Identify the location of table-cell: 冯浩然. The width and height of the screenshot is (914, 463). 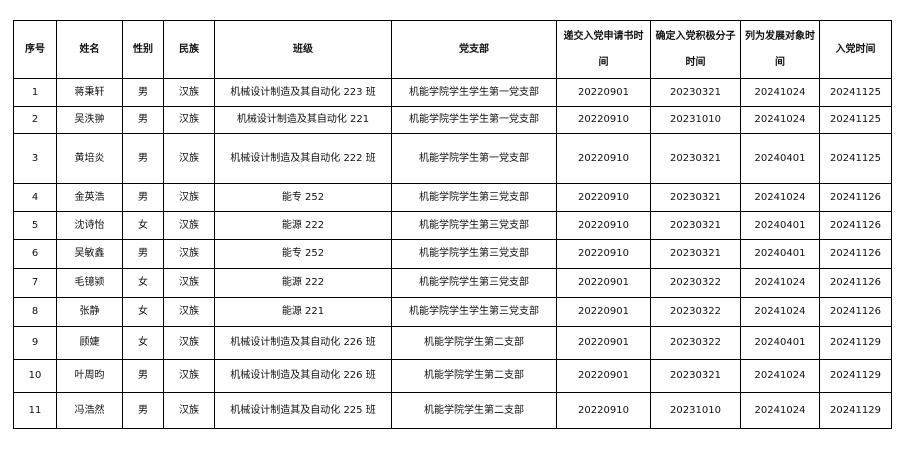
(89, 410).